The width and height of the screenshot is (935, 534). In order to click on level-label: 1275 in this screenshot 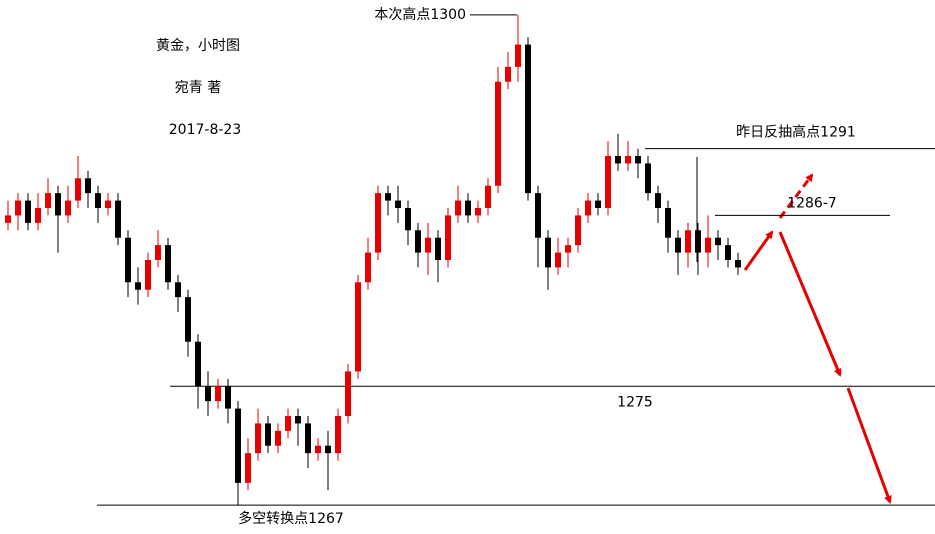, I will do `click(635, 402)`.